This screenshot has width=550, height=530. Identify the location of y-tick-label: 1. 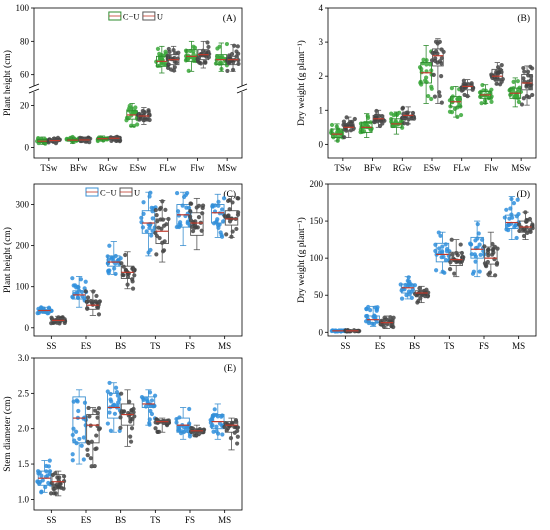
(321, 110).